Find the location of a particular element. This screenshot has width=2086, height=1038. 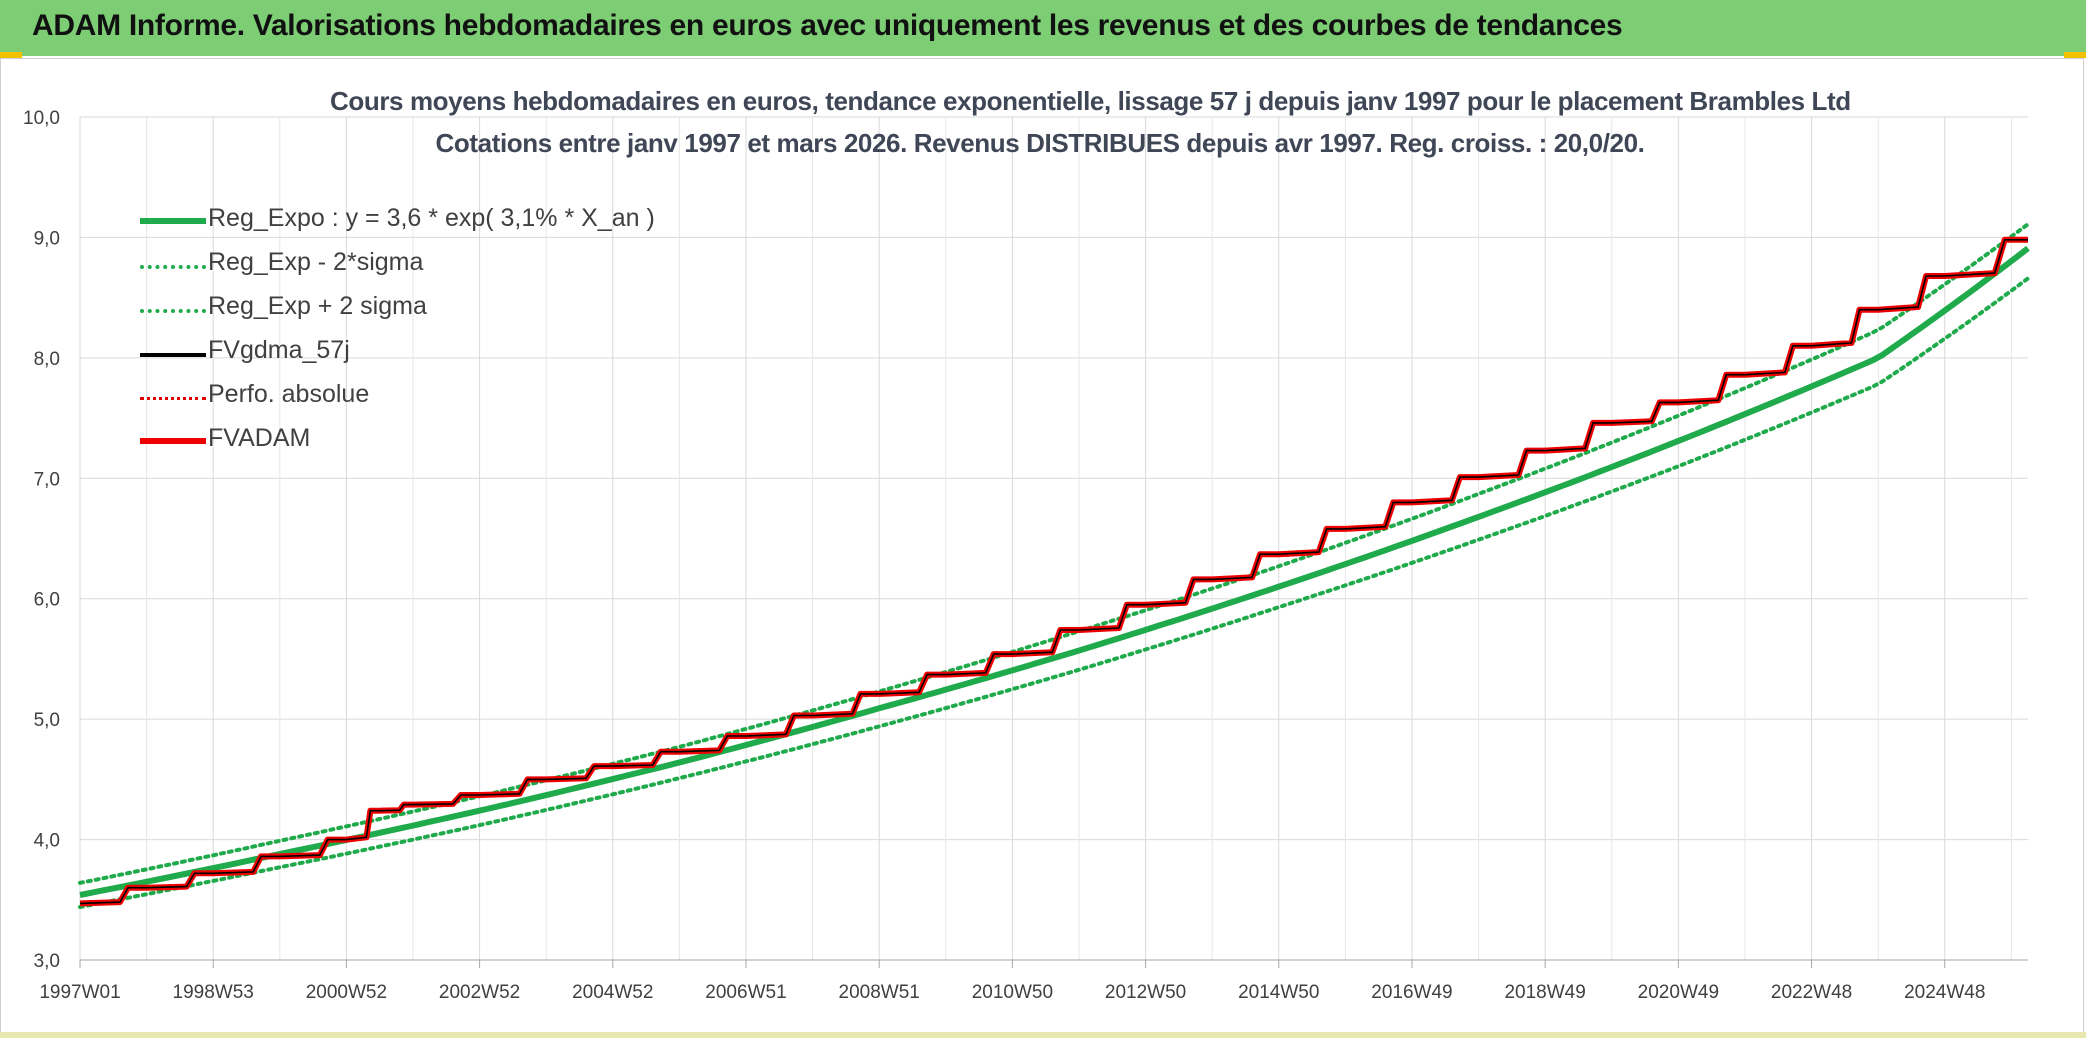

x-tick-label: 2008W51 is located at coordinates (879, 992).